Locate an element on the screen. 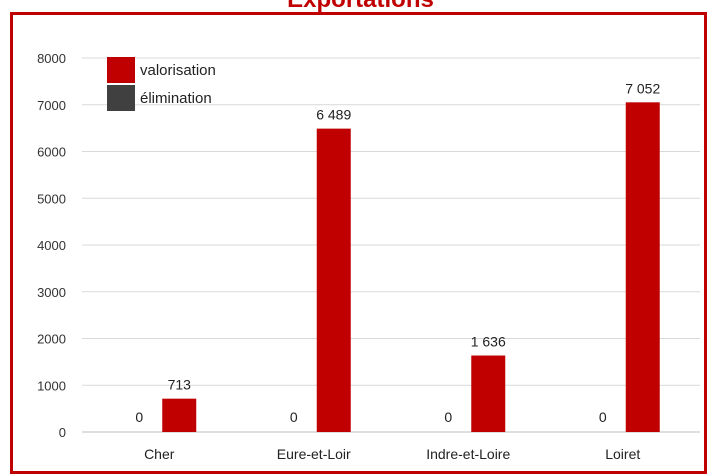  legend: valorisation élimination is located at coordinates (161, 84).